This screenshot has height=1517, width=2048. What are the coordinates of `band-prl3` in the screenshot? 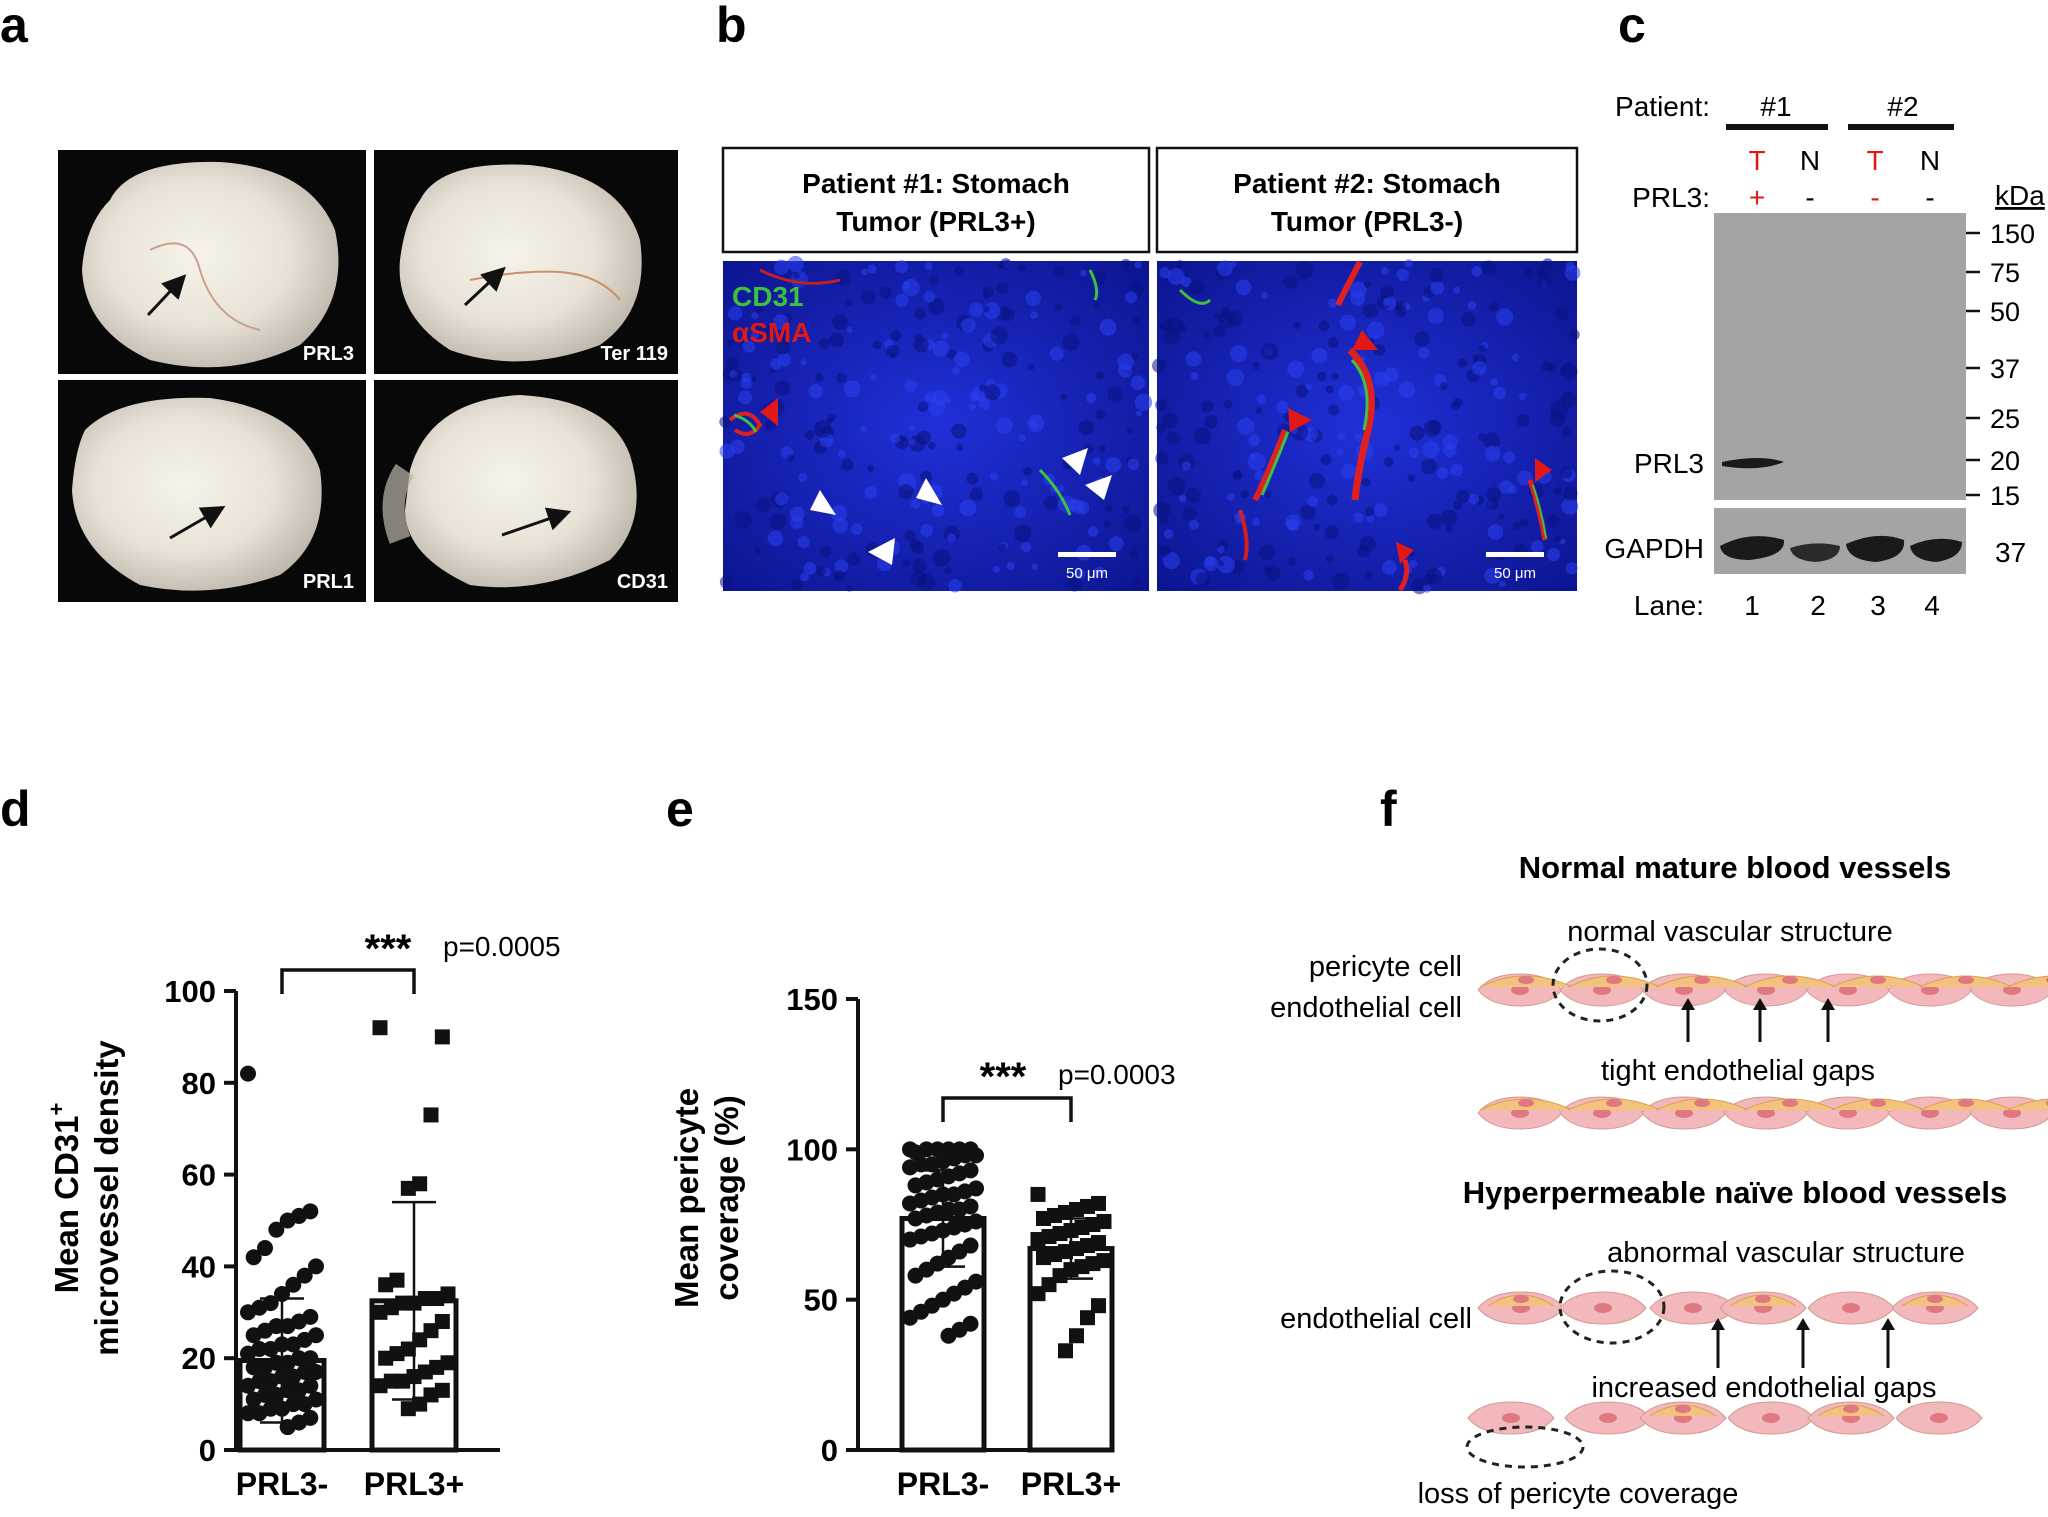 It's located at (1753, 463).